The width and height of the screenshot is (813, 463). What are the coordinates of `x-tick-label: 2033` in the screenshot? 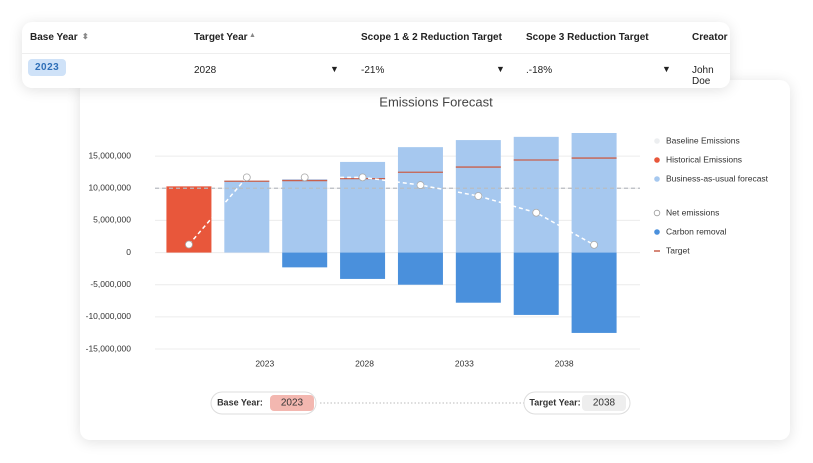 It's located at (464, 363).